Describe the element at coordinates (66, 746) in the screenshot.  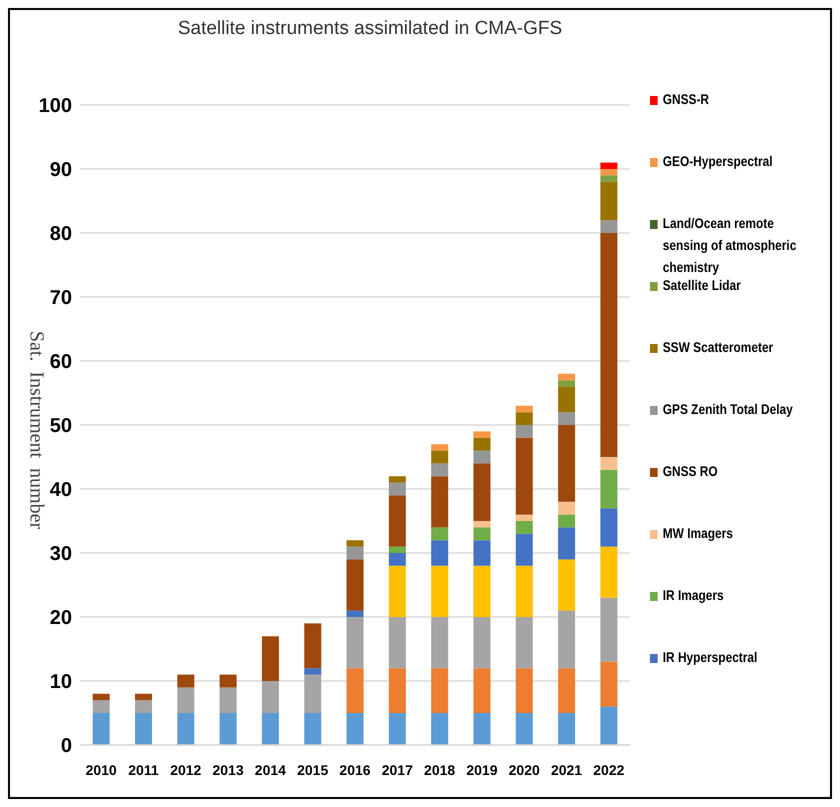
I see `y-tick-label: 0` at that location.